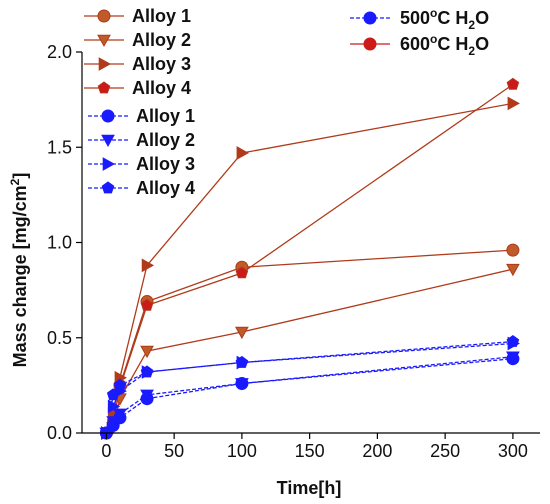  I want to click on y-axis-title-main: Mass change [mg/cm, so click(20, 276).